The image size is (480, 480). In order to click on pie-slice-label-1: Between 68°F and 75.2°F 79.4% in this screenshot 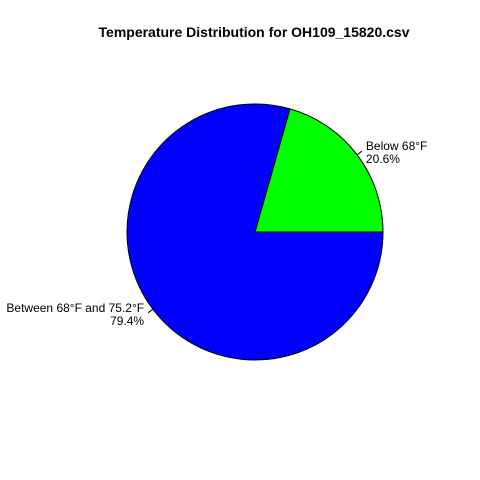, I will do `click(75, 314)`.